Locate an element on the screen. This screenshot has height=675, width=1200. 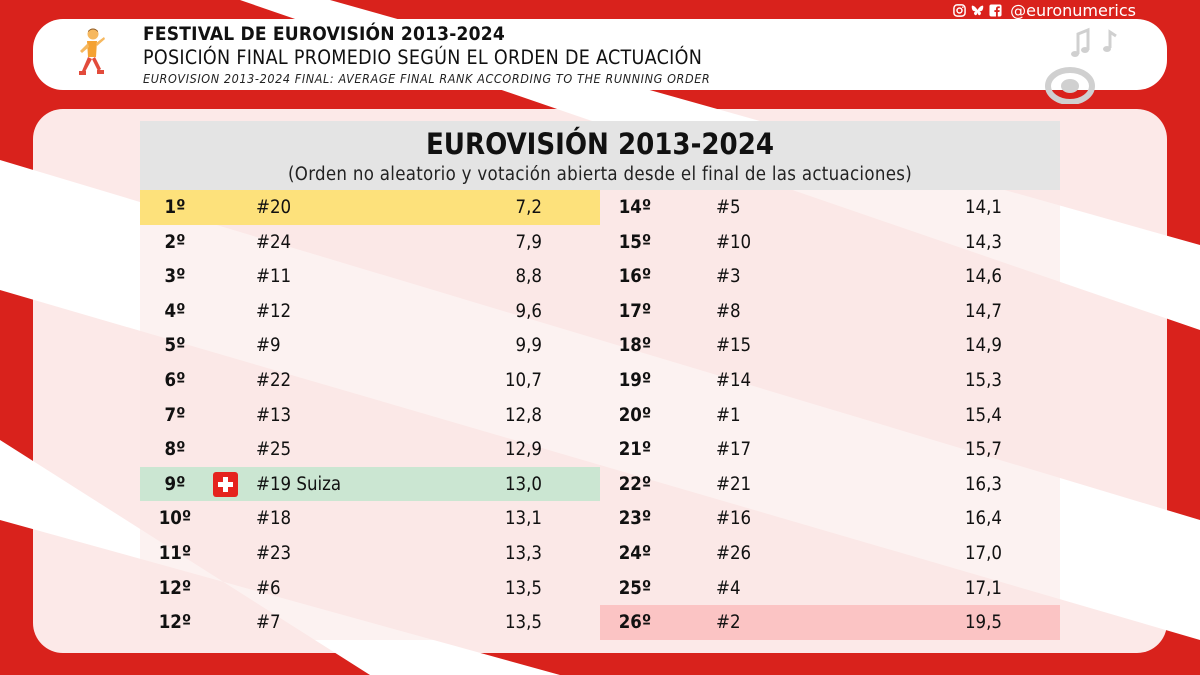
table-row: 6º #22 10,7 is located at coordinates (370, 380).